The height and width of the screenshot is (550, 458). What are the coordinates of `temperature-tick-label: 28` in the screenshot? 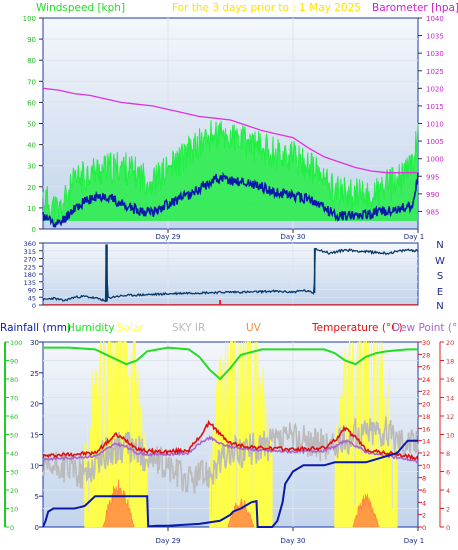 It's located at (426, 355).